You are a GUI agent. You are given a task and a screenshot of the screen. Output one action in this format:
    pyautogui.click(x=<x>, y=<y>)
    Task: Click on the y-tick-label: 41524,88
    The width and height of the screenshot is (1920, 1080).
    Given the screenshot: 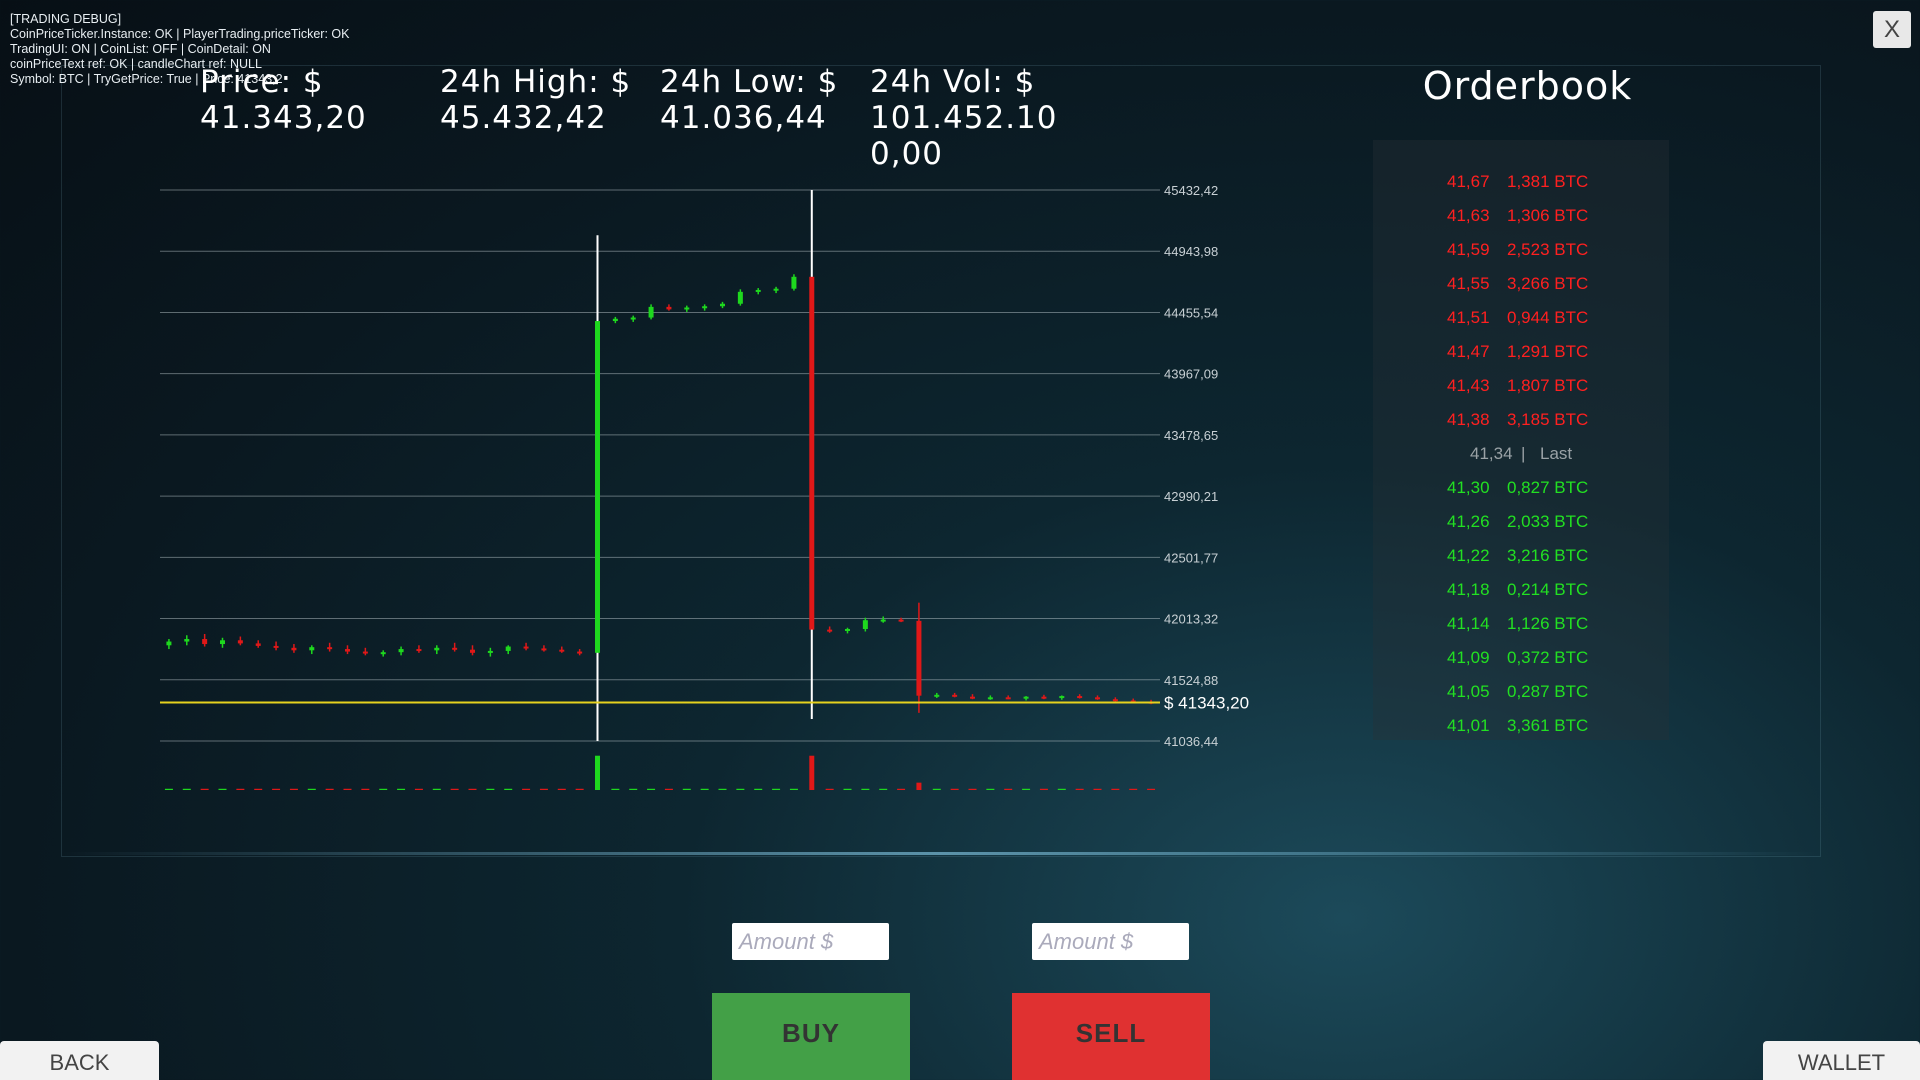 What is the action you would take?
    pyautogui.click(x=1191, y=680)
    